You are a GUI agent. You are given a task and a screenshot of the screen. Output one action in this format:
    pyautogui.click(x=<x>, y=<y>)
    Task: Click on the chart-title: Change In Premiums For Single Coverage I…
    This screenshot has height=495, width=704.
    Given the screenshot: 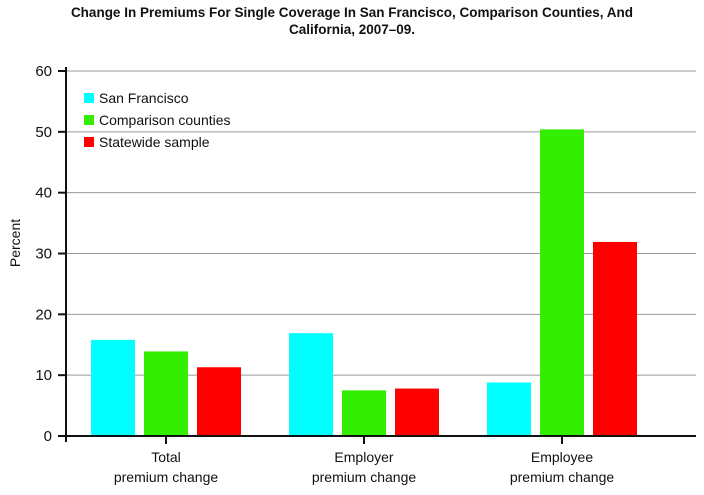 What is the action you would take?
    pyautogui.click(x=352, y=21)
    